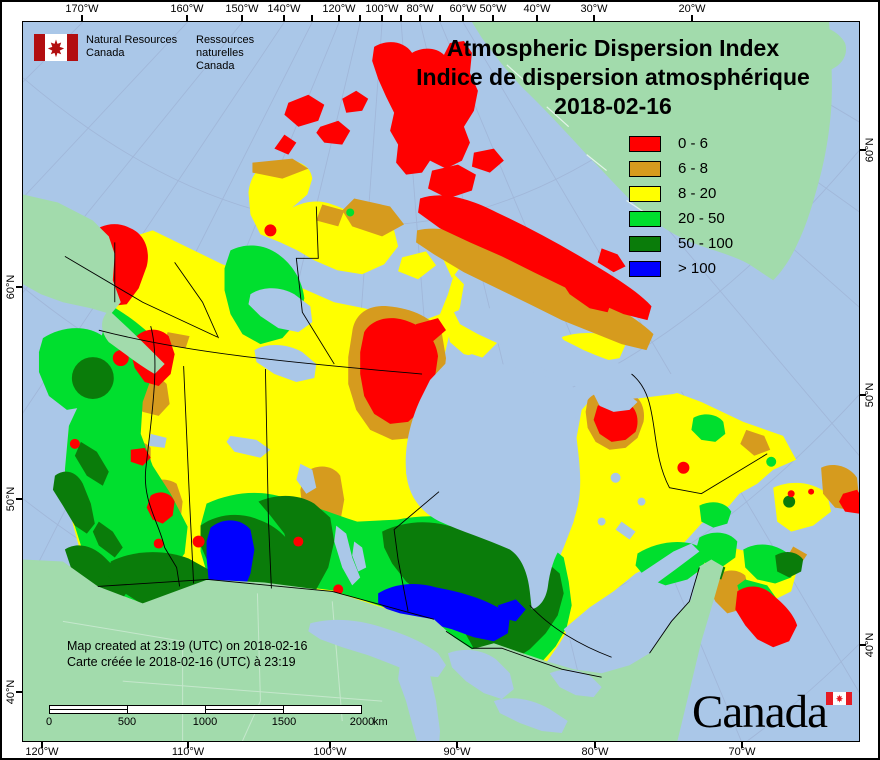 The height and width of the screenshot is (760, 880). Describe the element at coordinates (419, 701) in the screenshot. I see `lake-michigan` at that location.